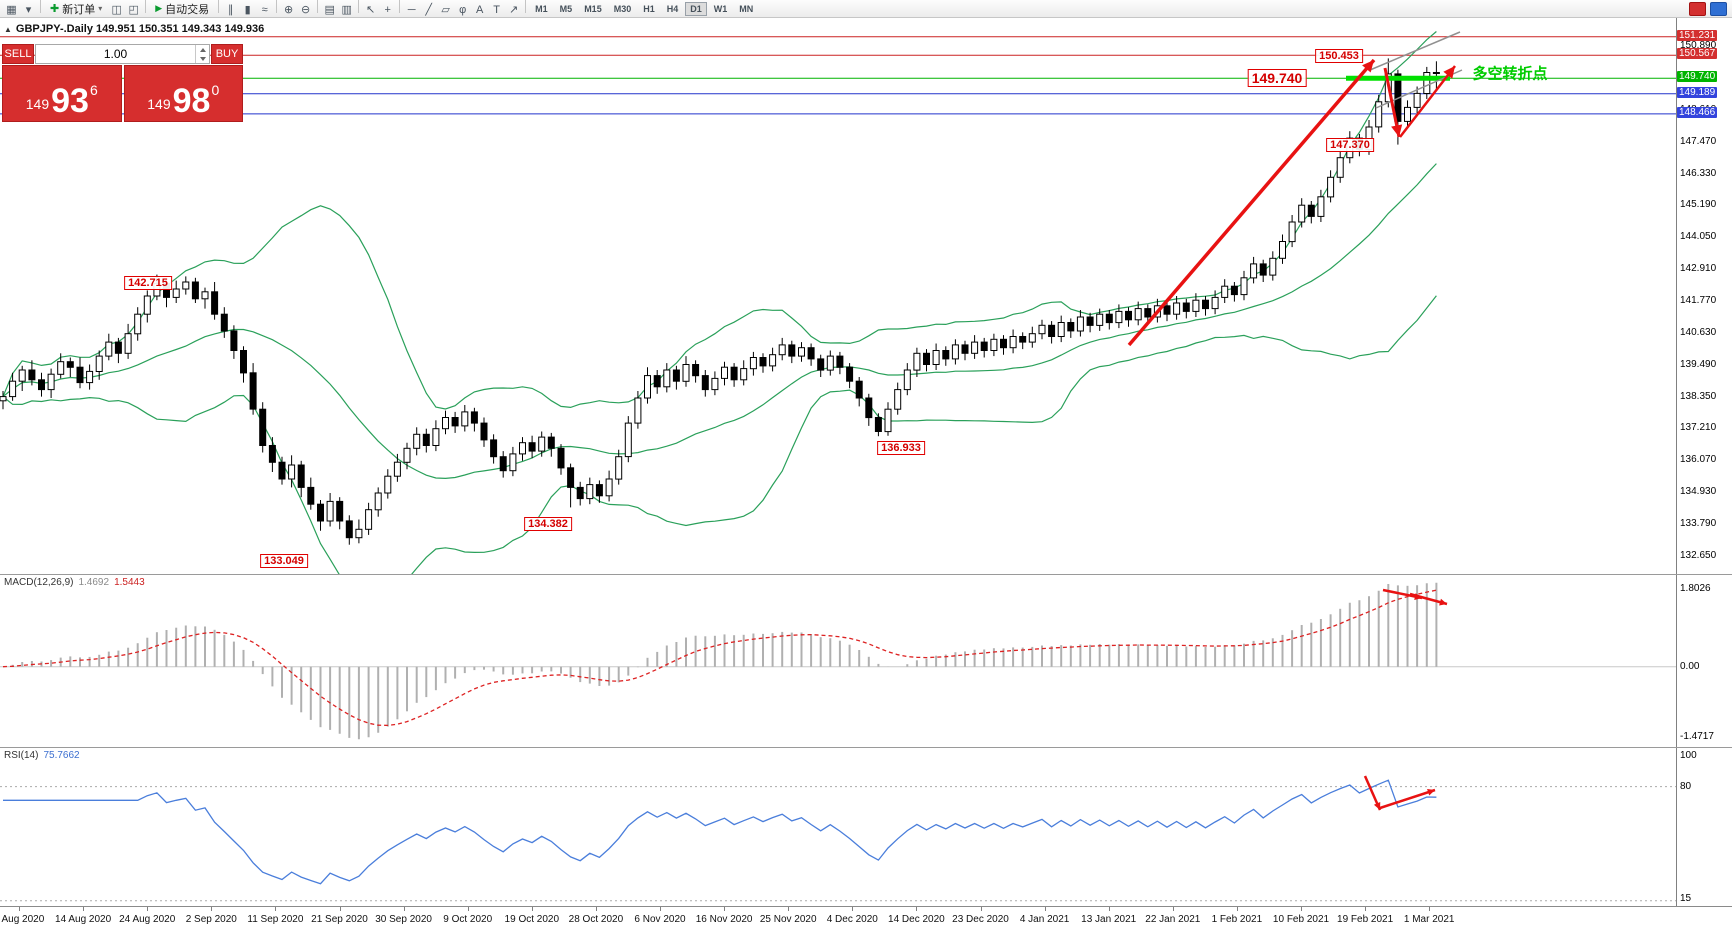 This screenshot has height=941, width=1732. I want to click on play-icon: ▶, so click(159, 8).